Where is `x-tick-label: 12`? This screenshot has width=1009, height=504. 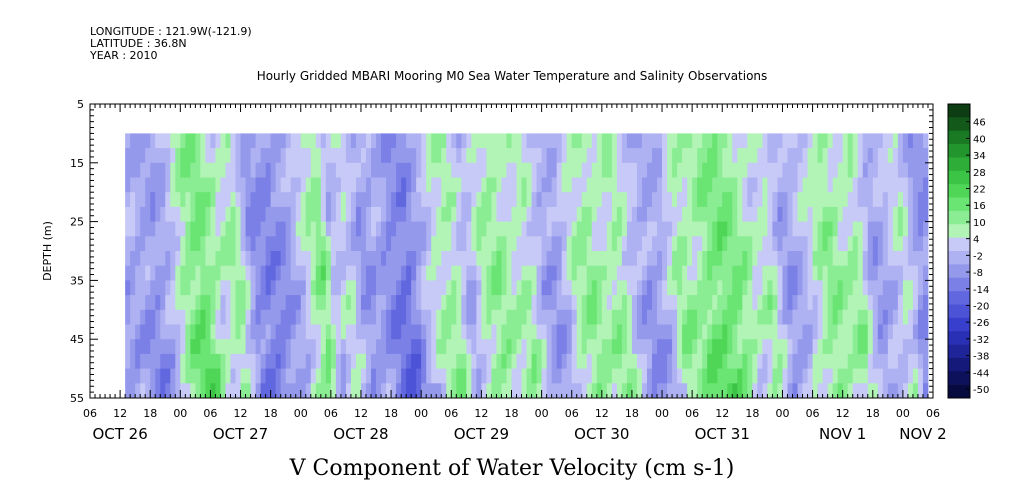
x-tick-label: 12 is located at coordinates (361, 413).